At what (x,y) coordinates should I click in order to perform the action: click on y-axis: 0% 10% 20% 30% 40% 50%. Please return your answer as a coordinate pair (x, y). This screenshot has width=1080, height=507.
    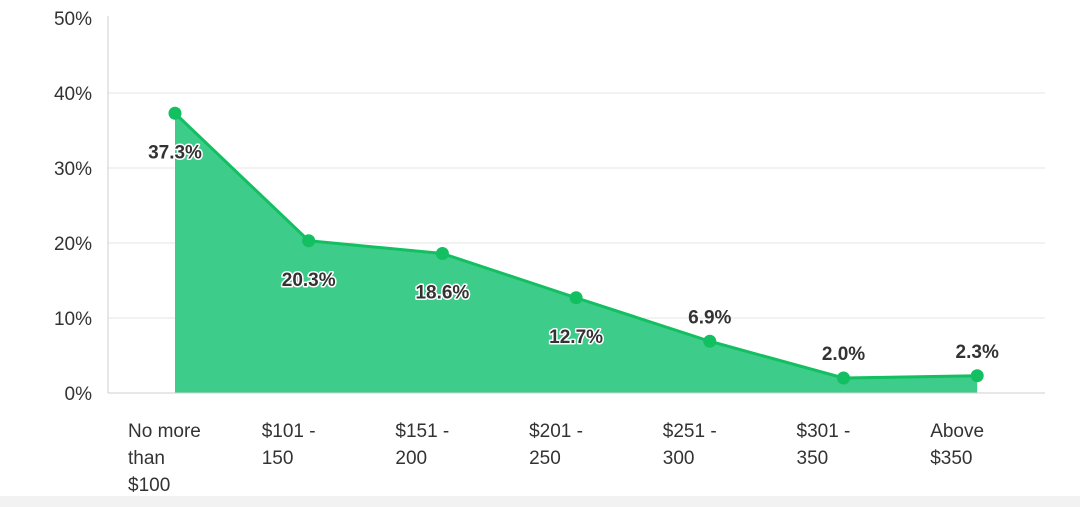
    Looking at the image, I should click on (81, 207).